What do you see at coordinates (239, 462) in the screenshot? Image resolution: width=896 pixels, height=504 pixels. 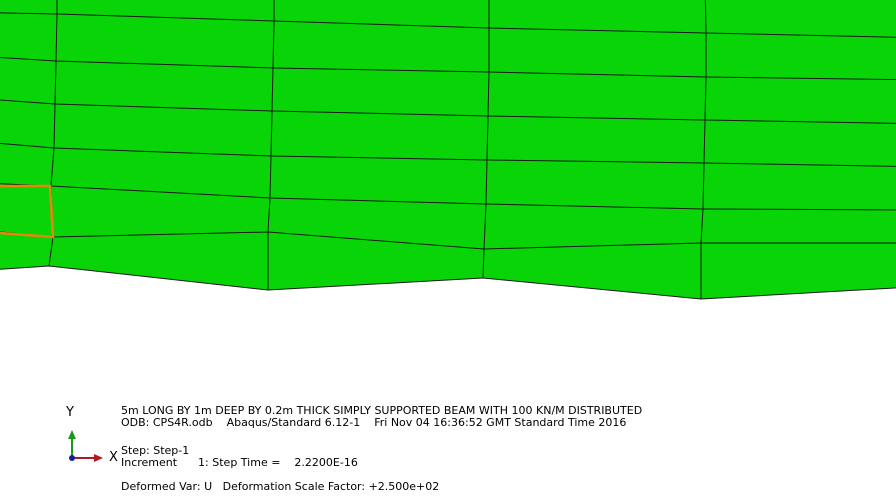 I see `increment-label: Increment 1: Step Time = 2.2200E-16` at bounding box center [239, 462].